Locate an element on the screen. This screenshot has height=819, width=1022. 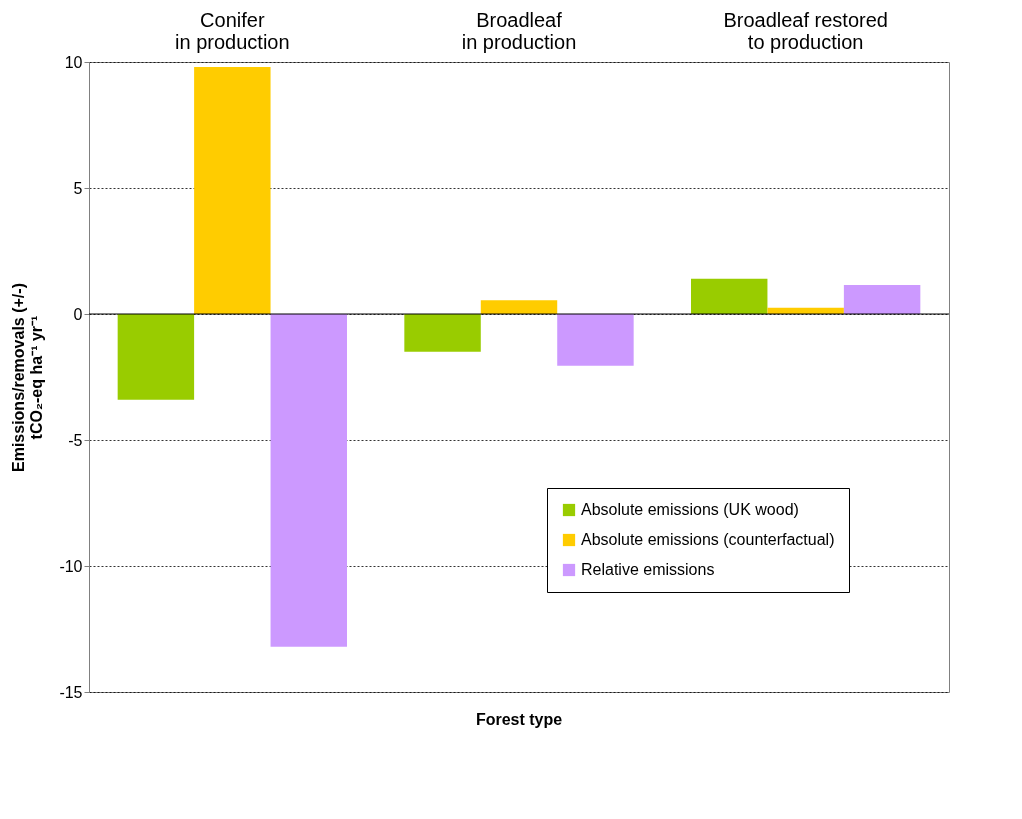
legend-label: Relative emissions is located at coordinates (648, 569).